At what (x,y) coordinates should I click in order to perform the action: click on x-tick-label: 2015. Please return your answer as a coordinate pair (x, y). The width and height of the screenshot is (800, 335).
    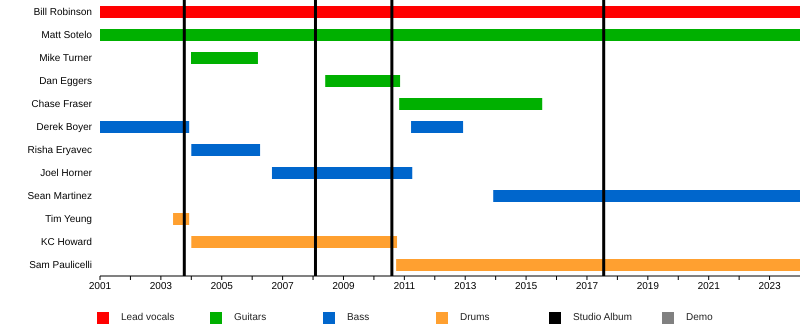
    Looking at the image, I should click on (526, 286).